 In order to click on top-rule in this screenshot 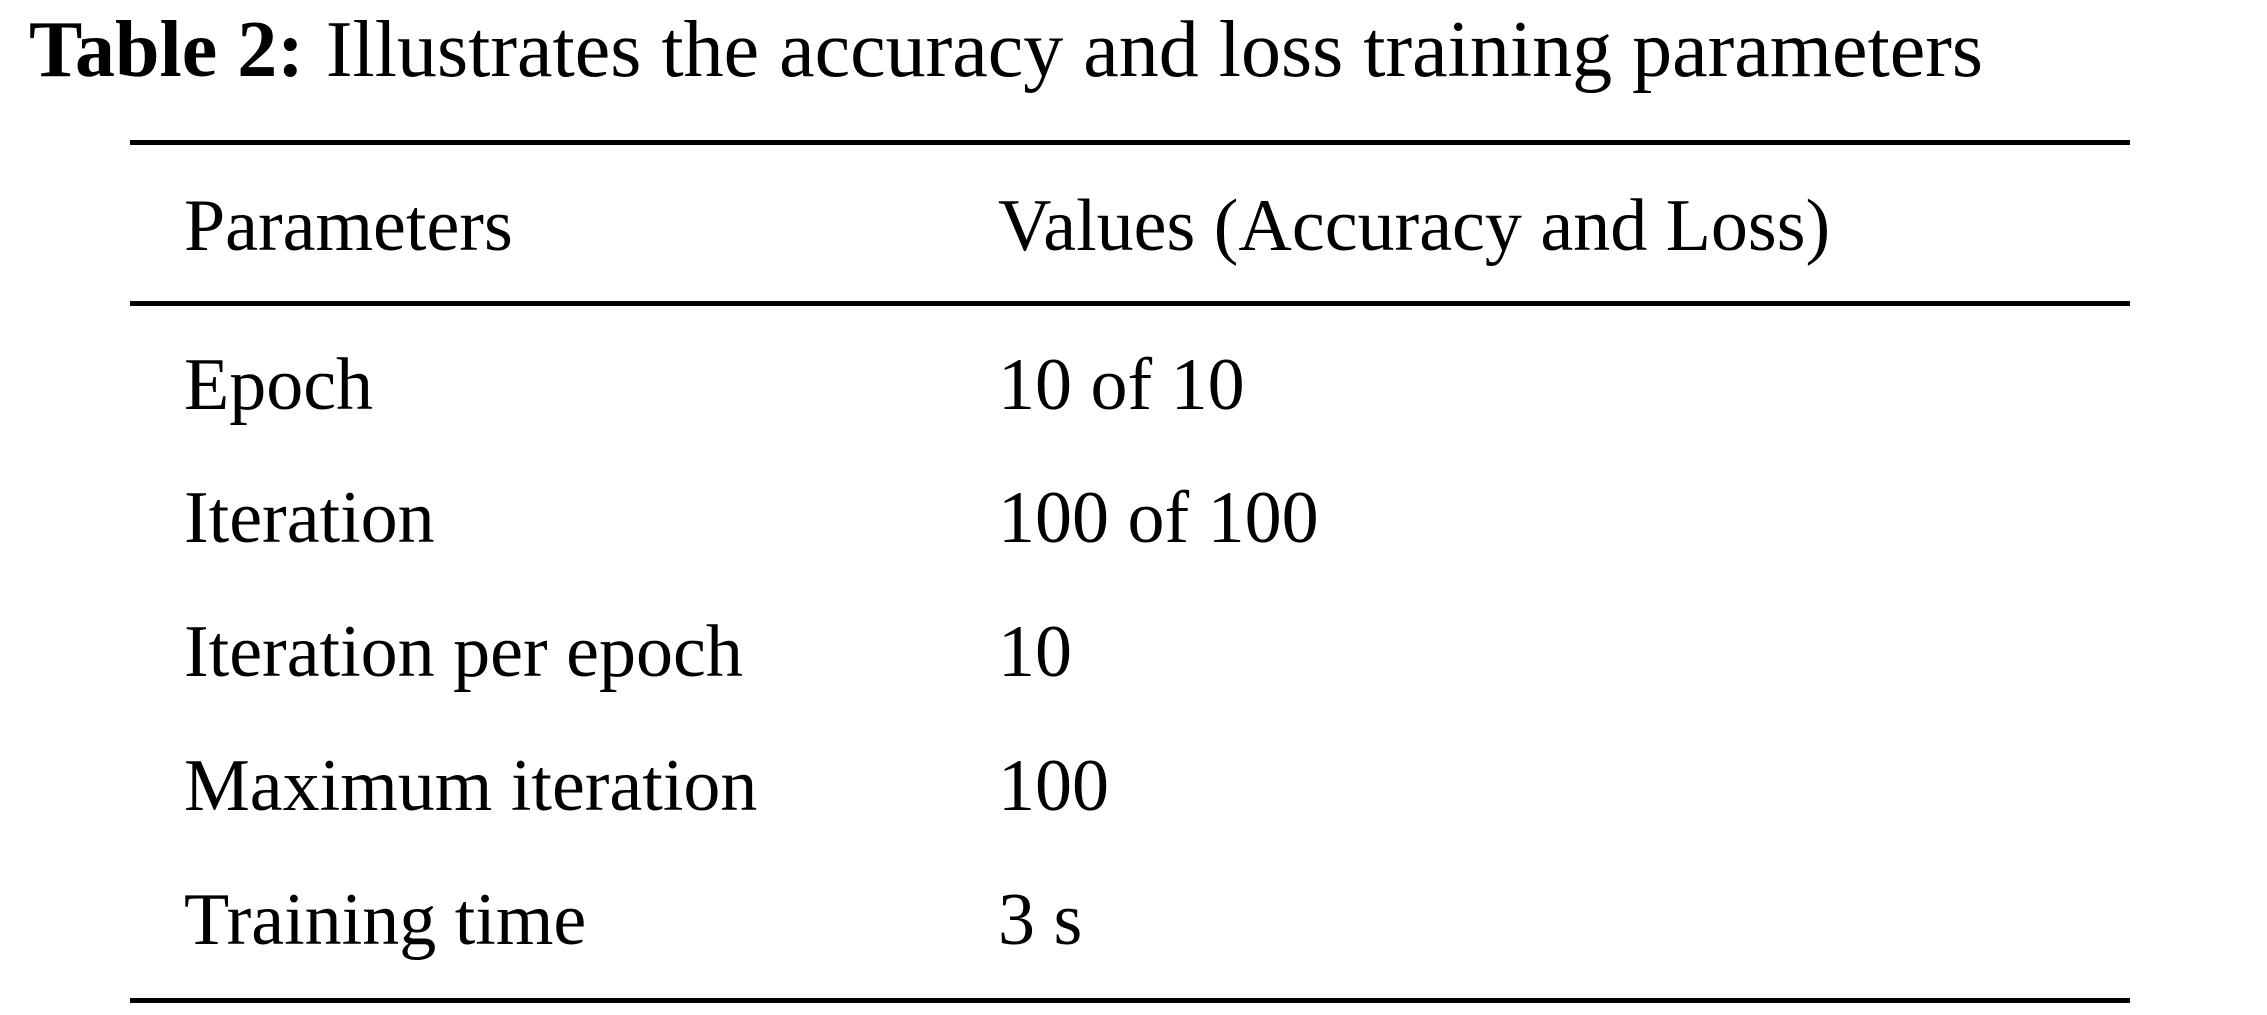, I will do `click(1130, 142)`.